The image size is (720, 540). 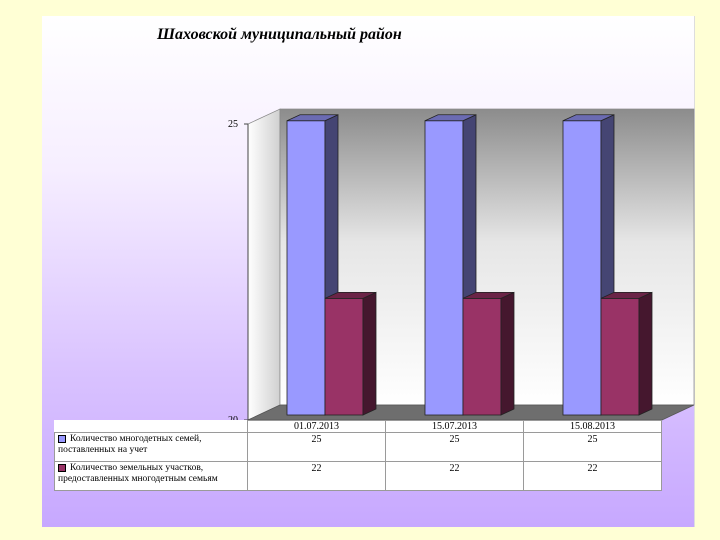 What do you see at coordinates (62, 467) in the screenshot?
I see `legend-swatch-maroon` at bounding box center [62, 467].